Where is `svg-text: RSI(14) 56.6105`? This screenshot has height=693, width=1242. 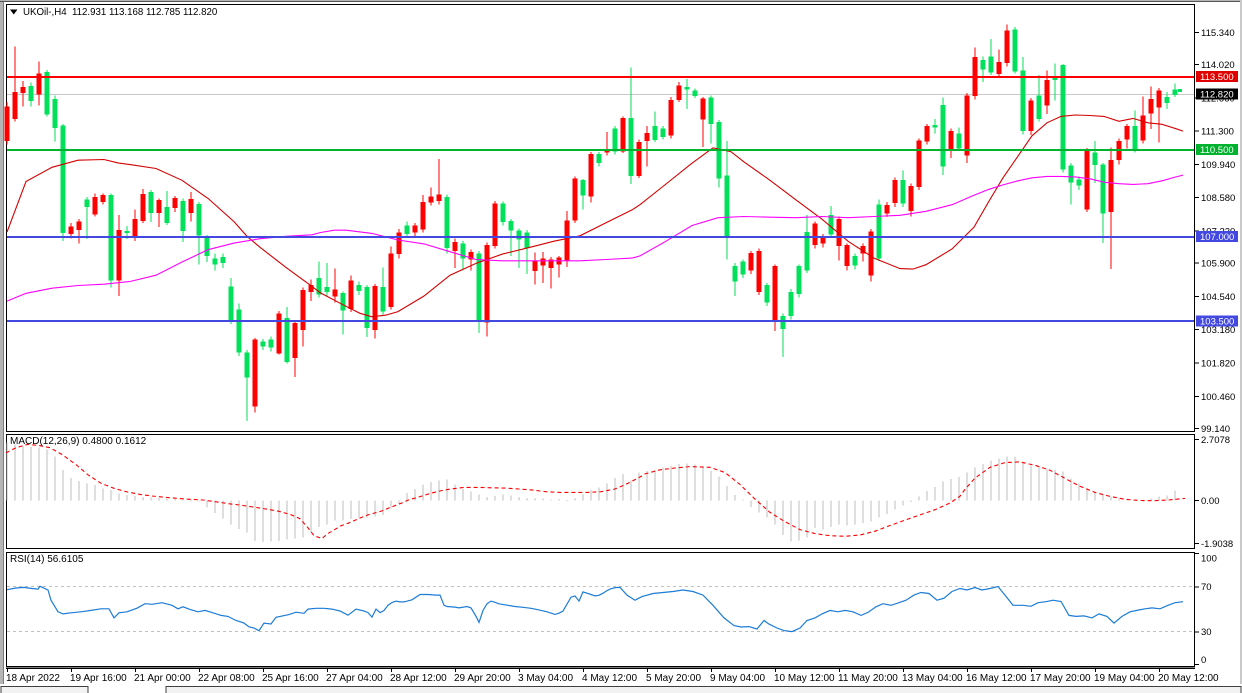 svg-text: RSI(14) 56.6105 is located at coordinates (47, 559).